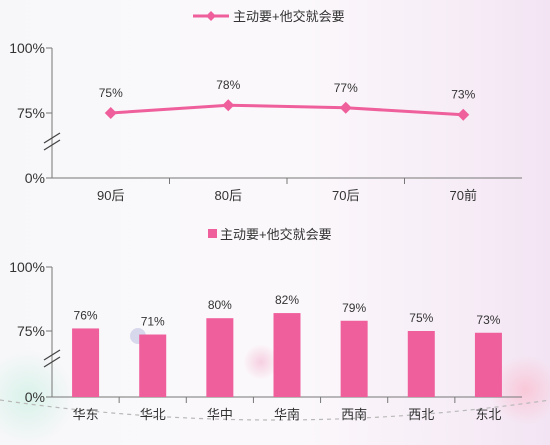 The width and height of the screenshot is (550, 445). I want to click on data-label: 80%, so click(220, 305).